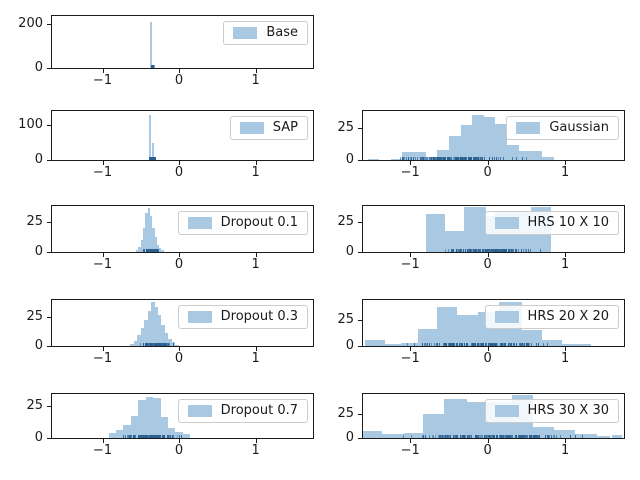  Describe the element at coordinates (493, 323) in the screenshot. I see `subplot-hrs-20: HRS 20 X 20` at that location.